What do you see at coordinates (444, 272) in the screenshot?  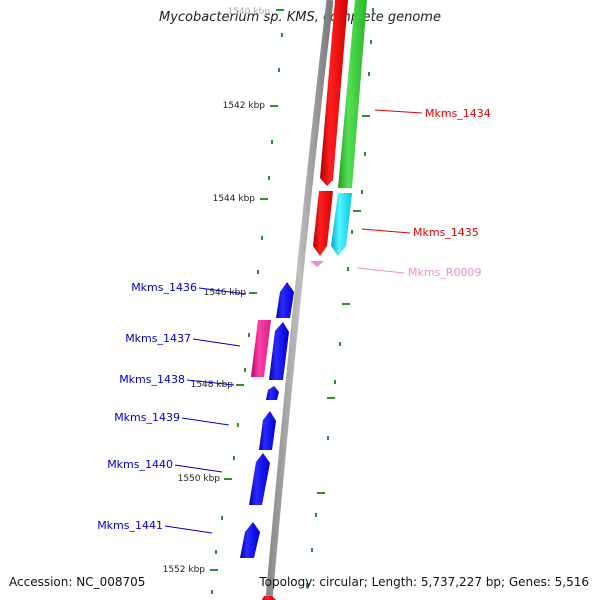 I see `gene-label-mkms-r0009: Mkms_R0009` at bounding box center [444, 272].